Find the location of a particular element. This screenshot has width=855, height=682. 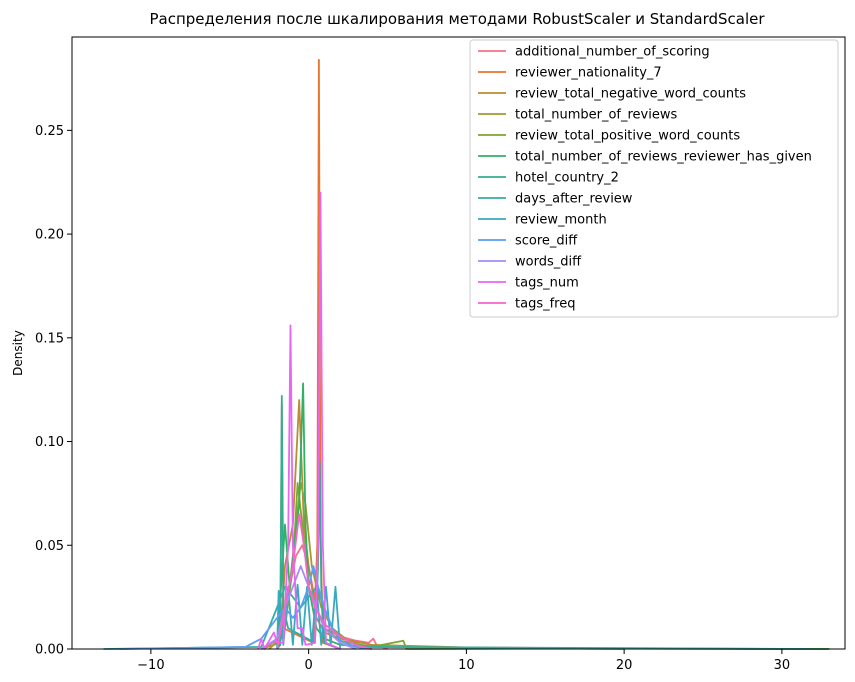

legend-label-11: tags_num is located at coordinates (547, 283).